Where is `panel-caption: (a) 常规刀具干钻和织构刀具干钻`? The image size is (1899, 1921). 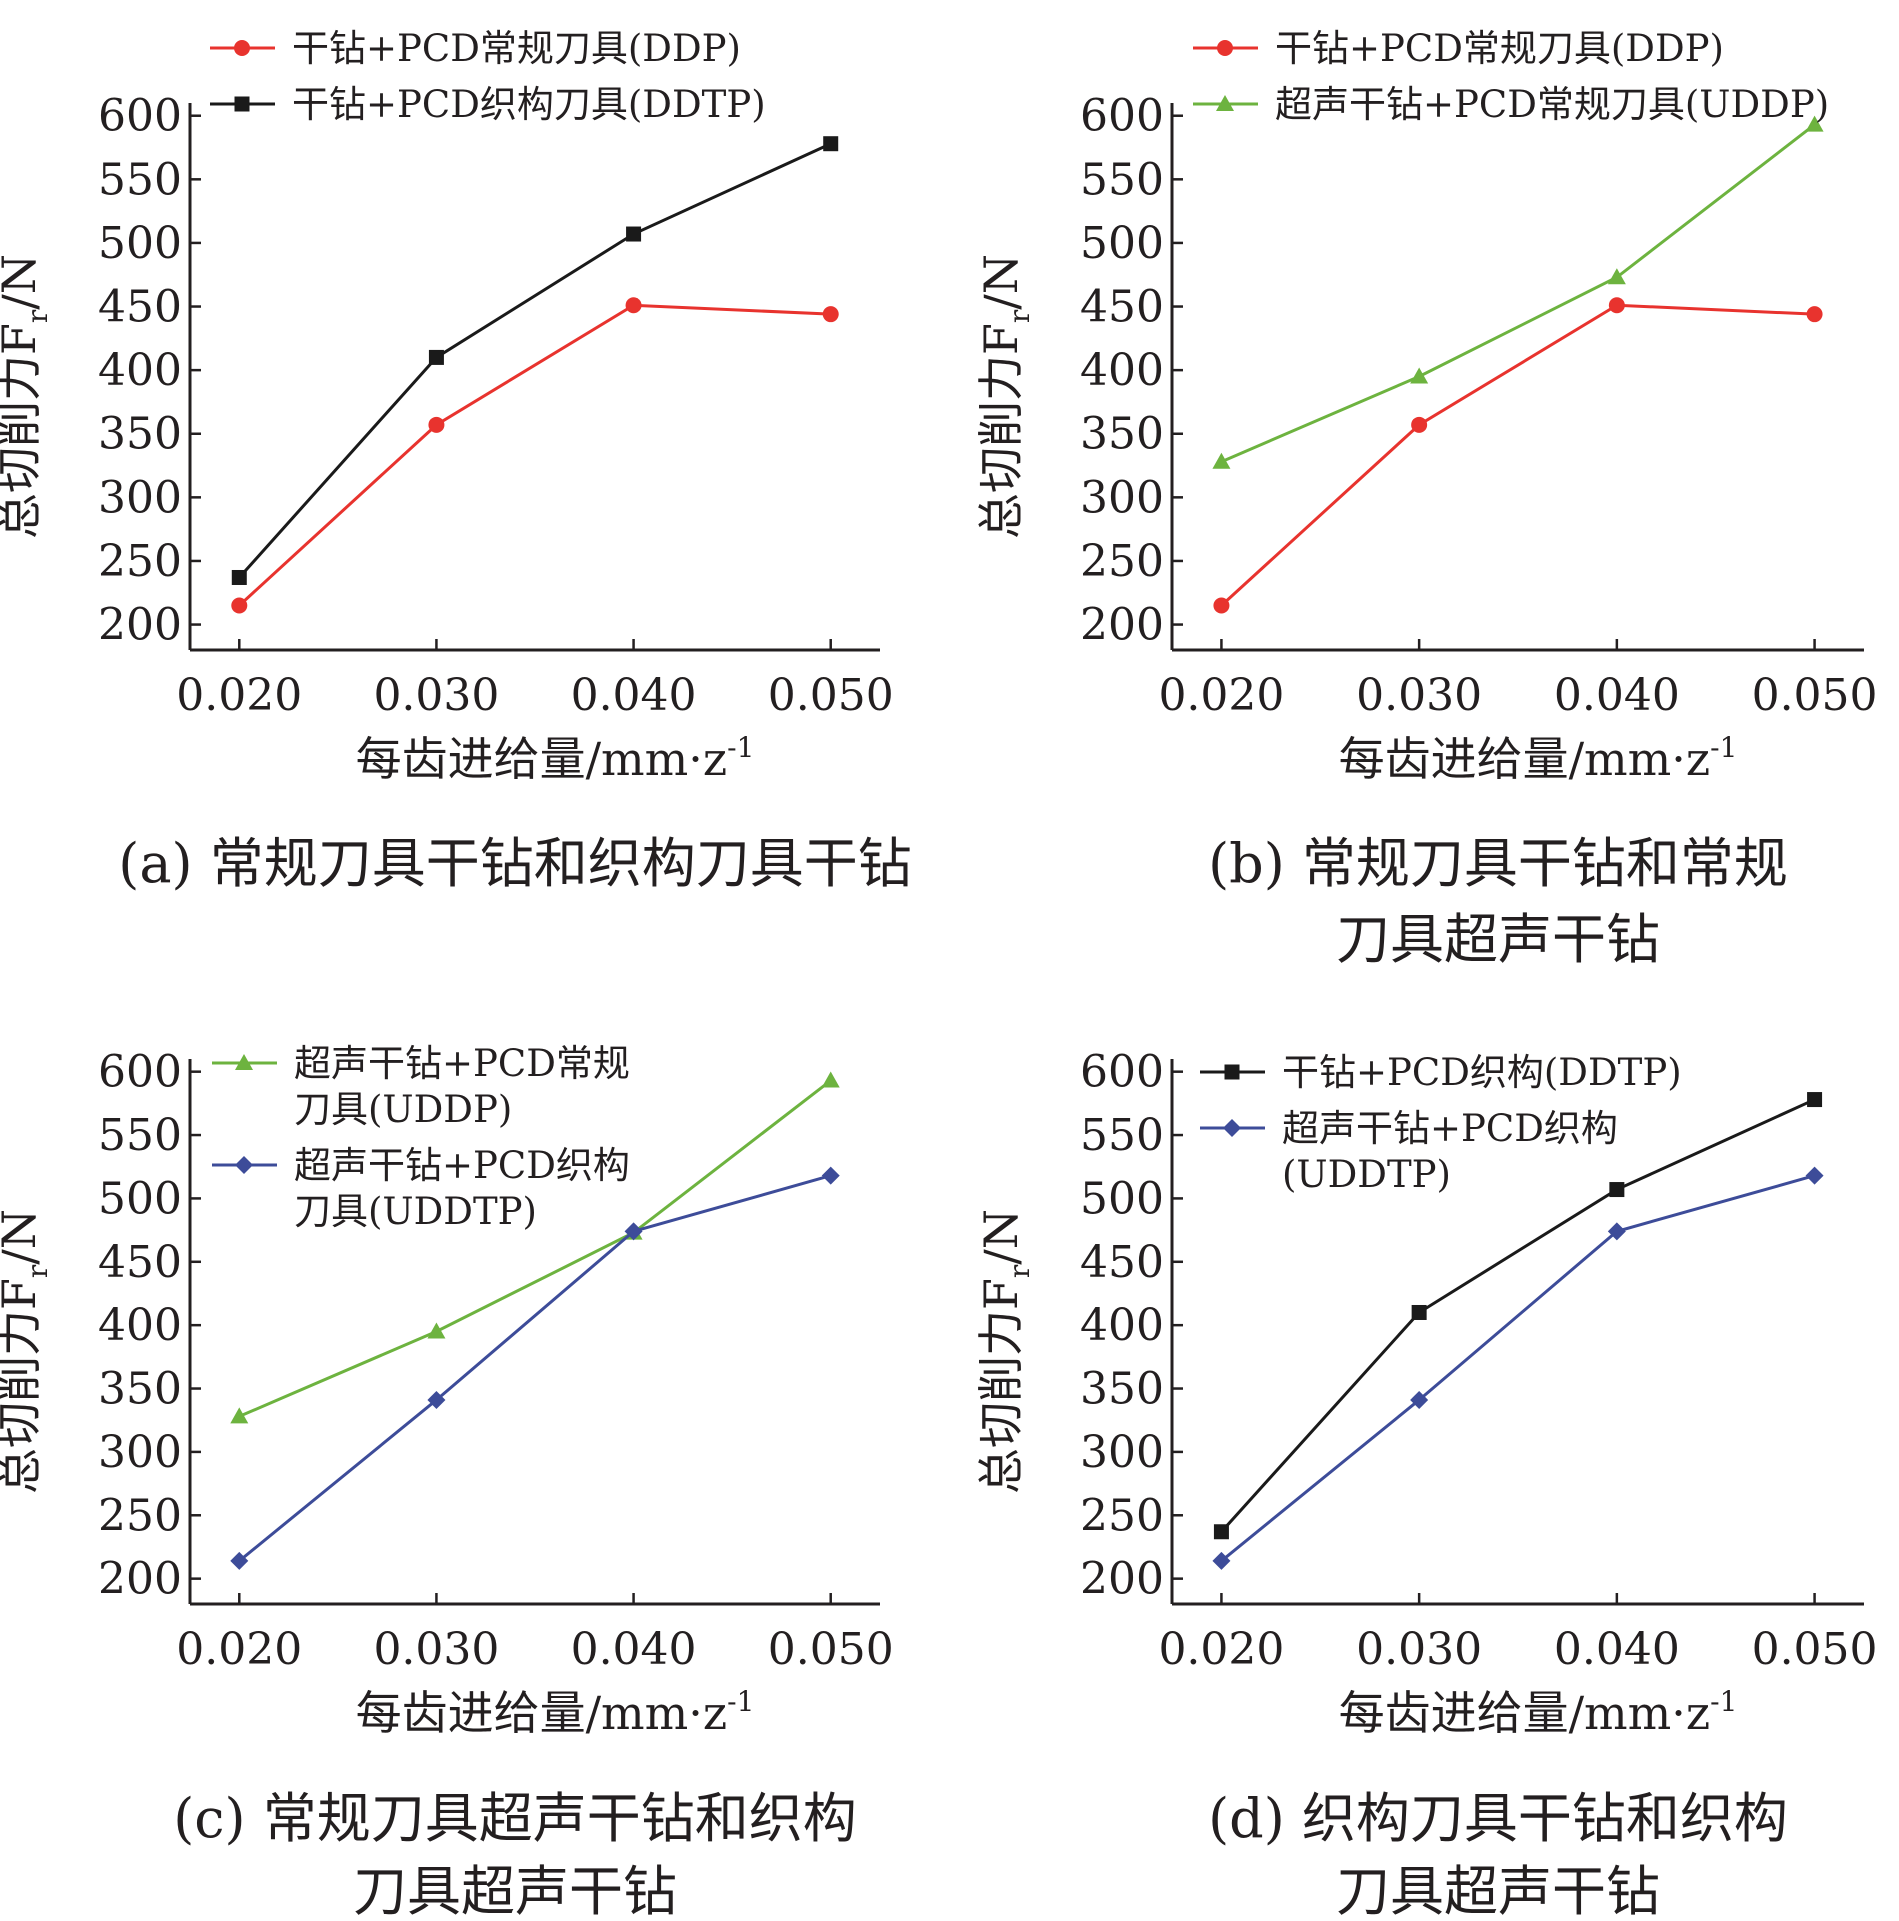
panel-caption: (a) 常规刀具干钻和织构刀具干钻 is located at coordinates (515, 863).